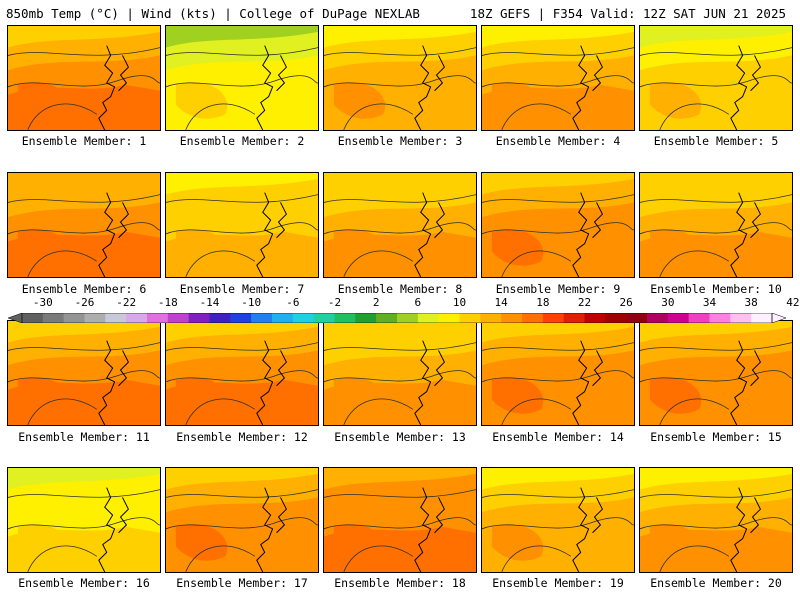  I want to click on panel-label: Ensemble Member: 7, so click(242, 289).